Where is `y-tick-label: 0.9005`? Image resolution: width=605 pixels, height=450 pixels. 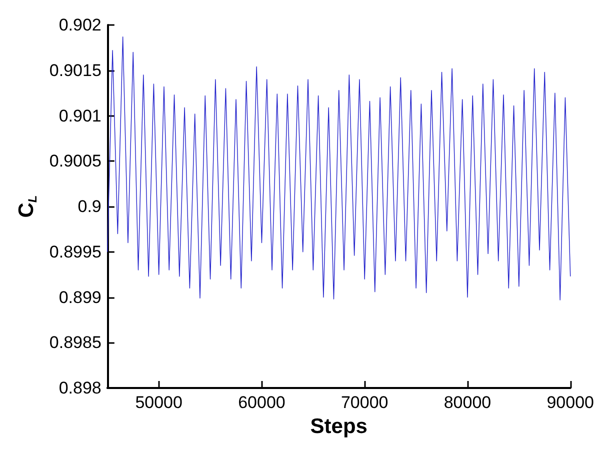 y-tick-label: 0.9005 is located at coordinates (75, 161).